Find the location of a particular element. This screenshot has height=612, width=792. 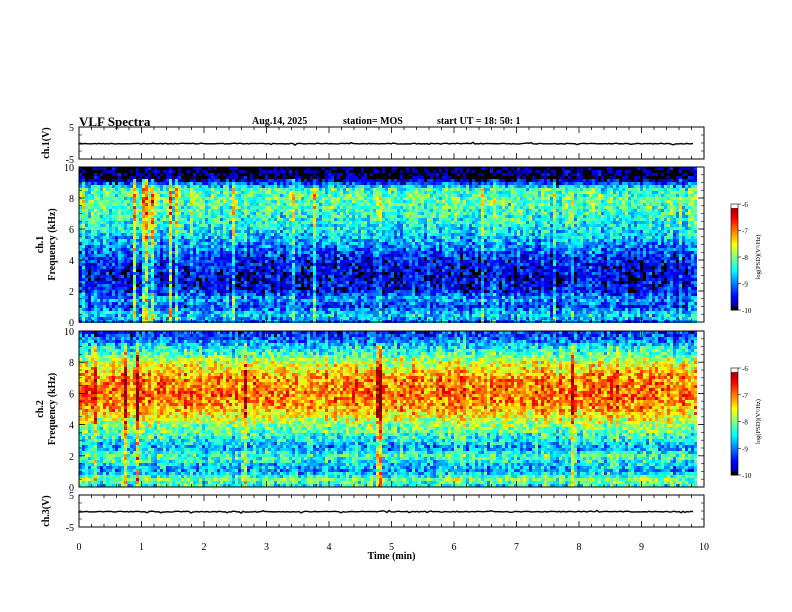

x-tick-label: 2 is located at coordinates (204, 547).